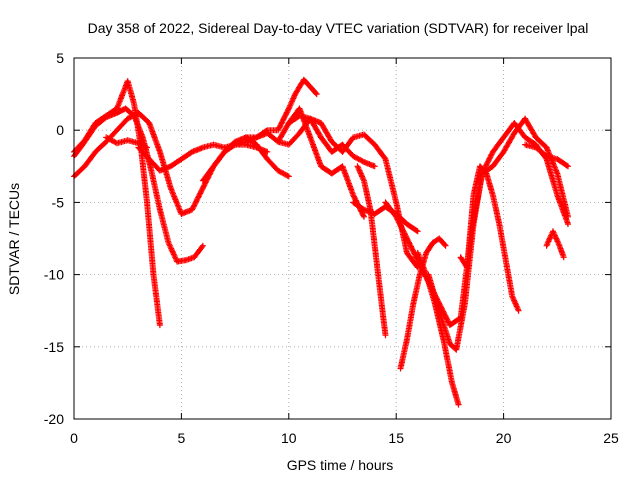 This screenshot has height=480, width=640. What do you see at coordinates (14, 239) in the screenshot?
I see `y-axis-label: SDTVAR / TECUs` at bounding box center [14, 239].